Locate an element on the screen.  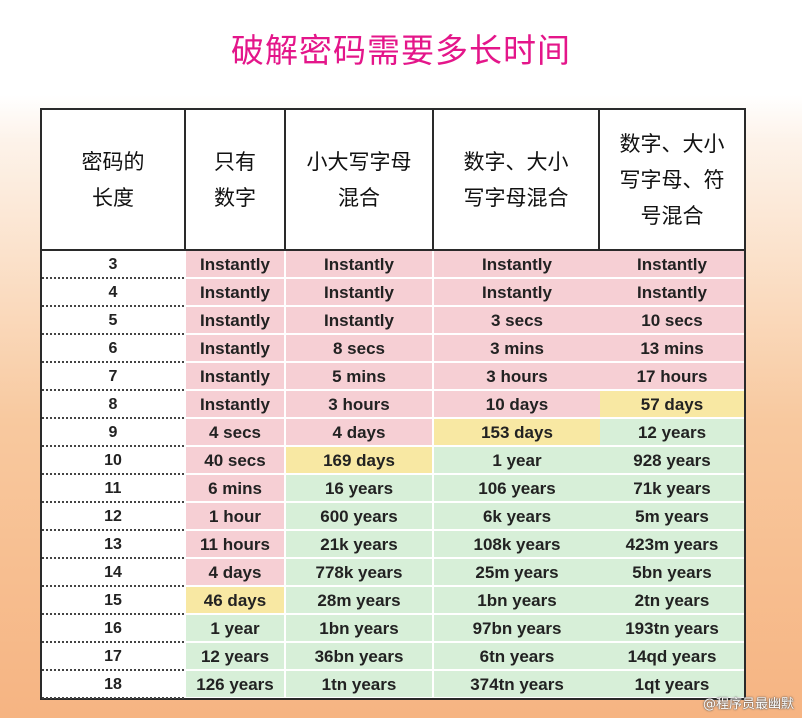
crack-time-cell: 6 mins is located at coordinates (235, 488).